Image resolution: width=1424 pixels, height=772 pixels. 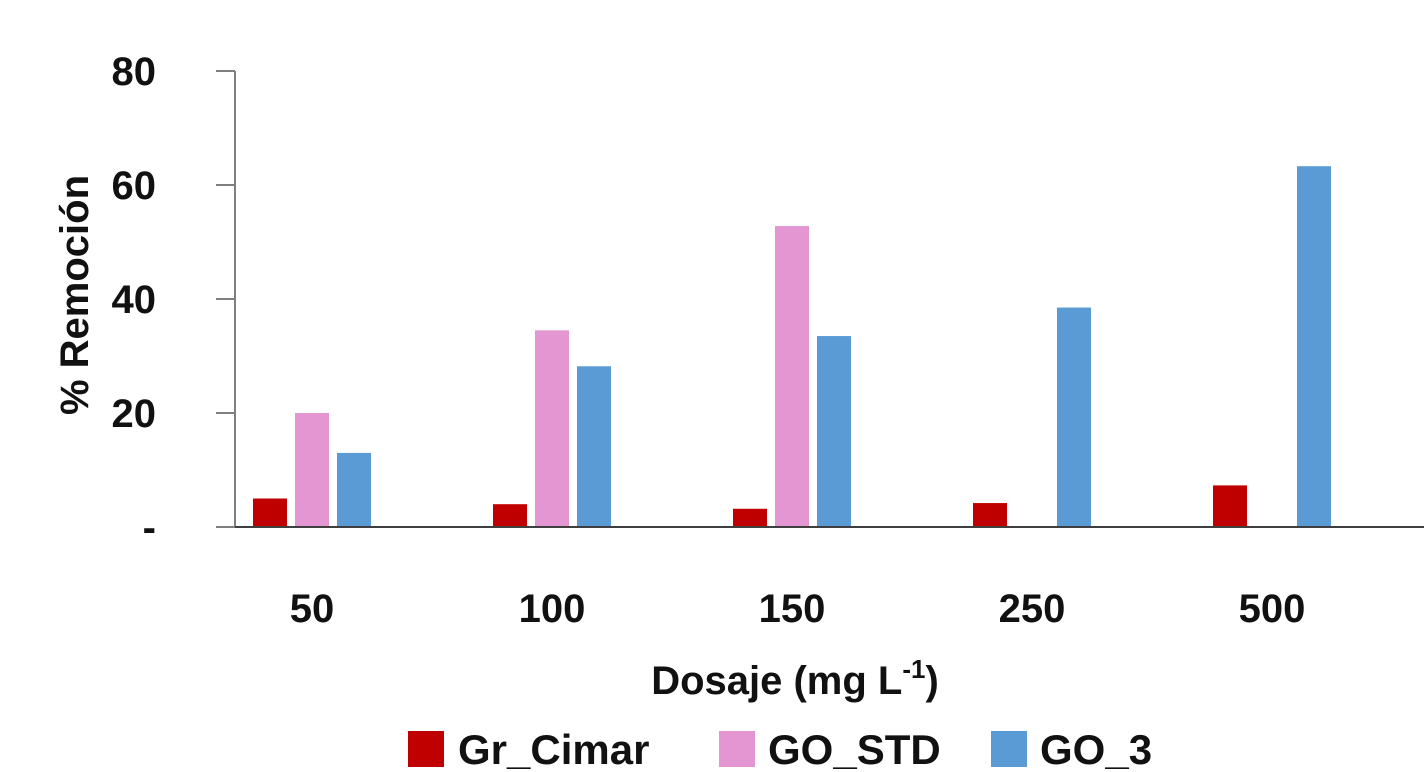 What do you see at coordinates (854, 749) in the screenshot?
I see `legend-label: GO_STD` at bounding box center [854, 749].